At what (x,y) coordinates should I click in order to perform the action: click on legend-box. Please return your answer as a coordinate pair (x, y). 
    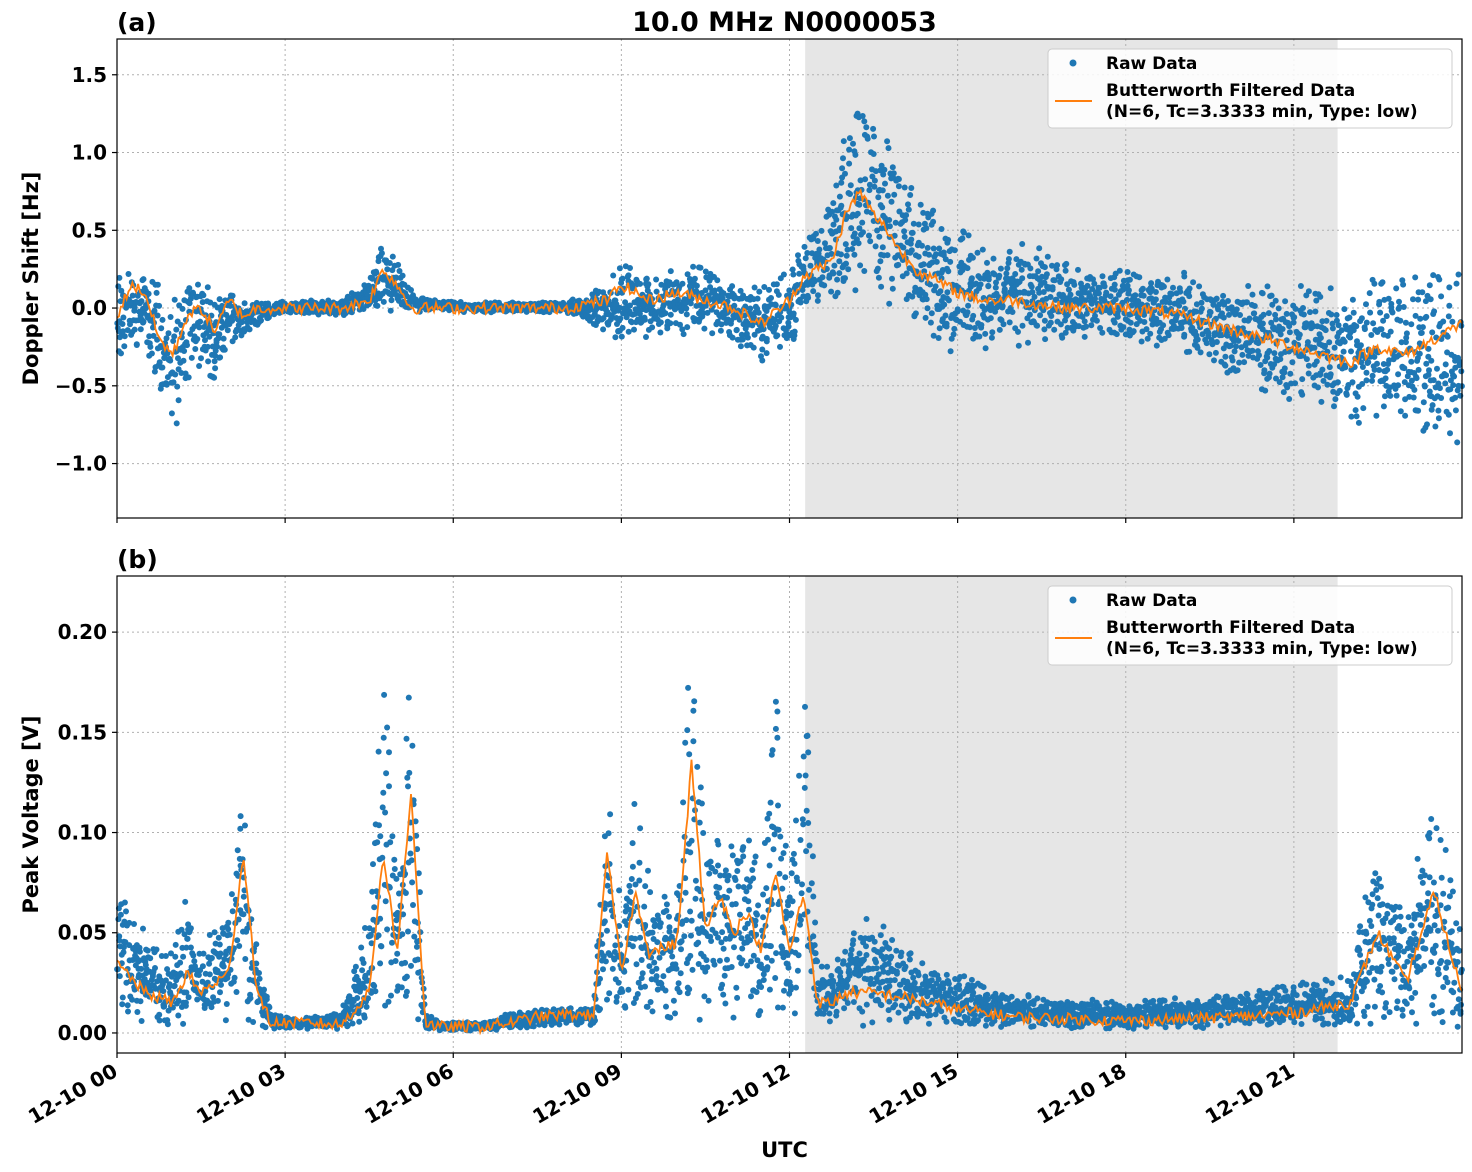
    Looking at the image, I should click on (1250, 88).